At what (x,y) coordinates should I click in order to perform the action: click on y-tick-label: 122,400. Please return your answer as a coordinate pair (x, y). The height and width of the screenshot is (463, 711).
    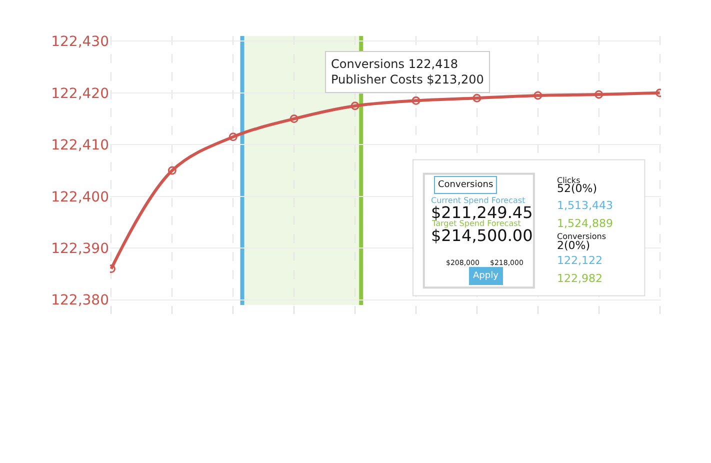
    Looking at the image, I should click on (80, 197).